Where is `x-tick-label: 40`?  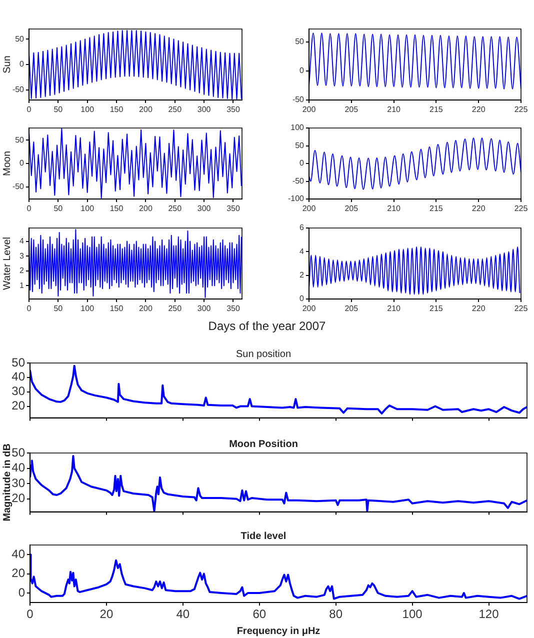 x-tick-label: 40 is located at coordinates (183, 614).